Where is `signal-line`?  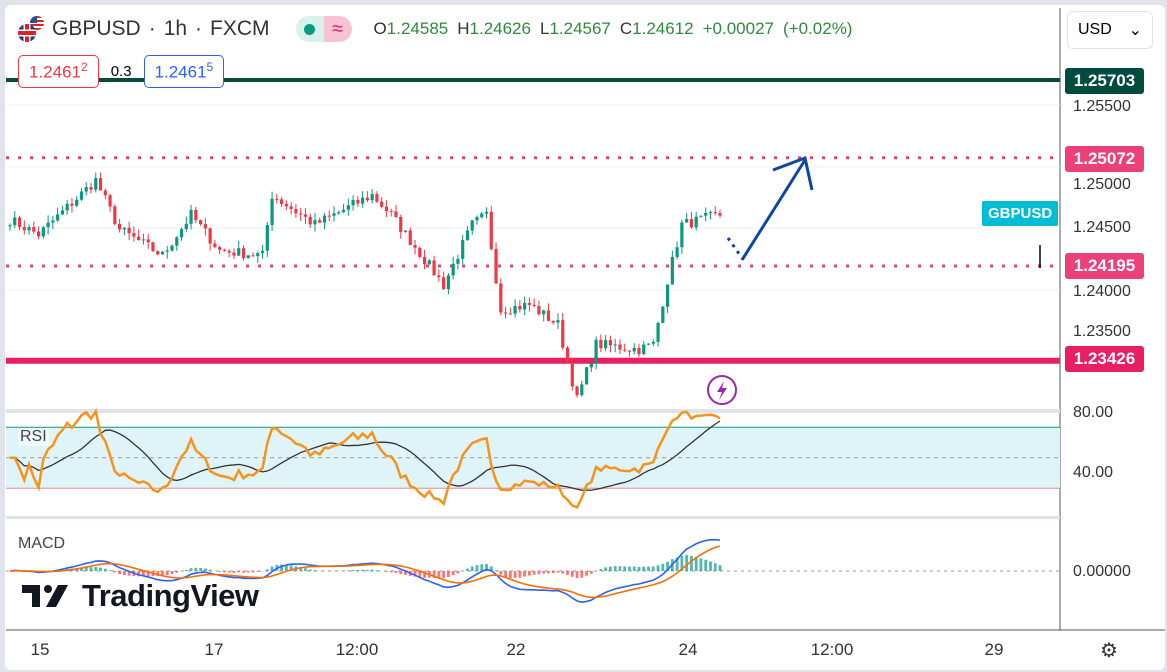 signal-line is located at coordinates (365, 572).